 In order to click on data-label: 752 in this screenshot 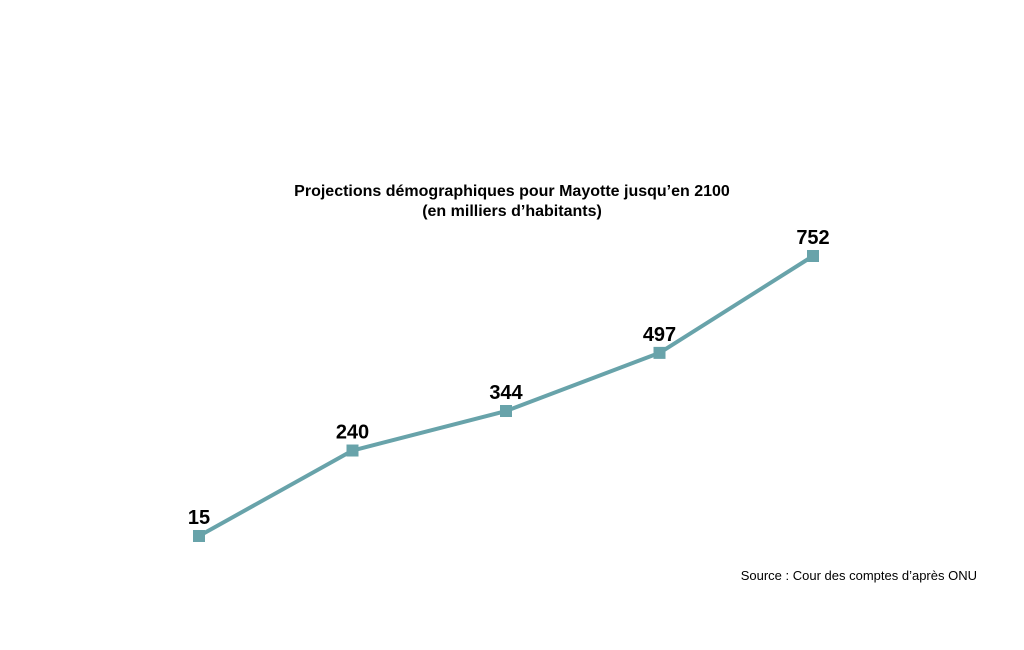, I will do `click(812, 238)`.